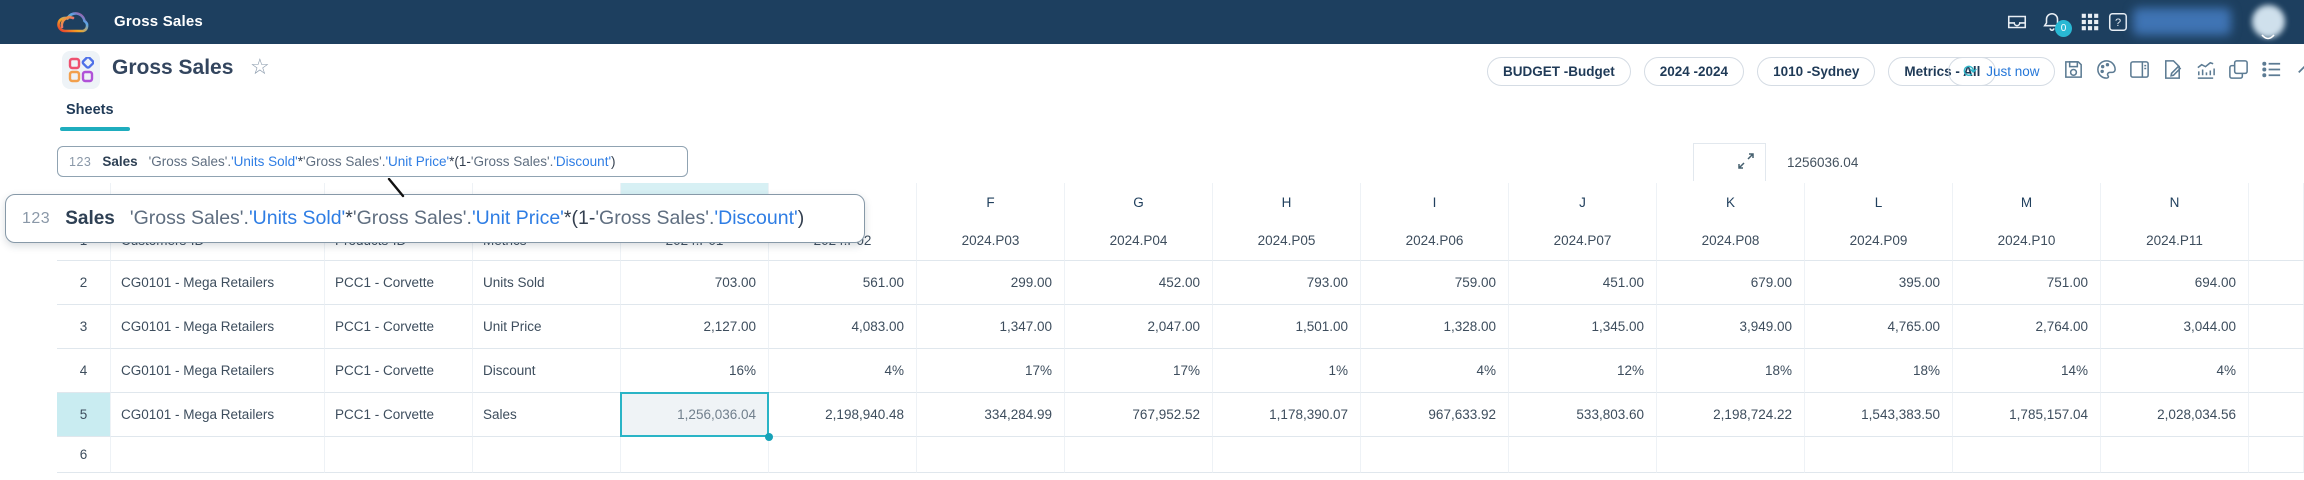 The height and width of the screenshot is (480, 2304). What do you see at coordinates (1731, 202) in the screenshot?
I see `column-header-K: K` at bounding box center [1731, 202].